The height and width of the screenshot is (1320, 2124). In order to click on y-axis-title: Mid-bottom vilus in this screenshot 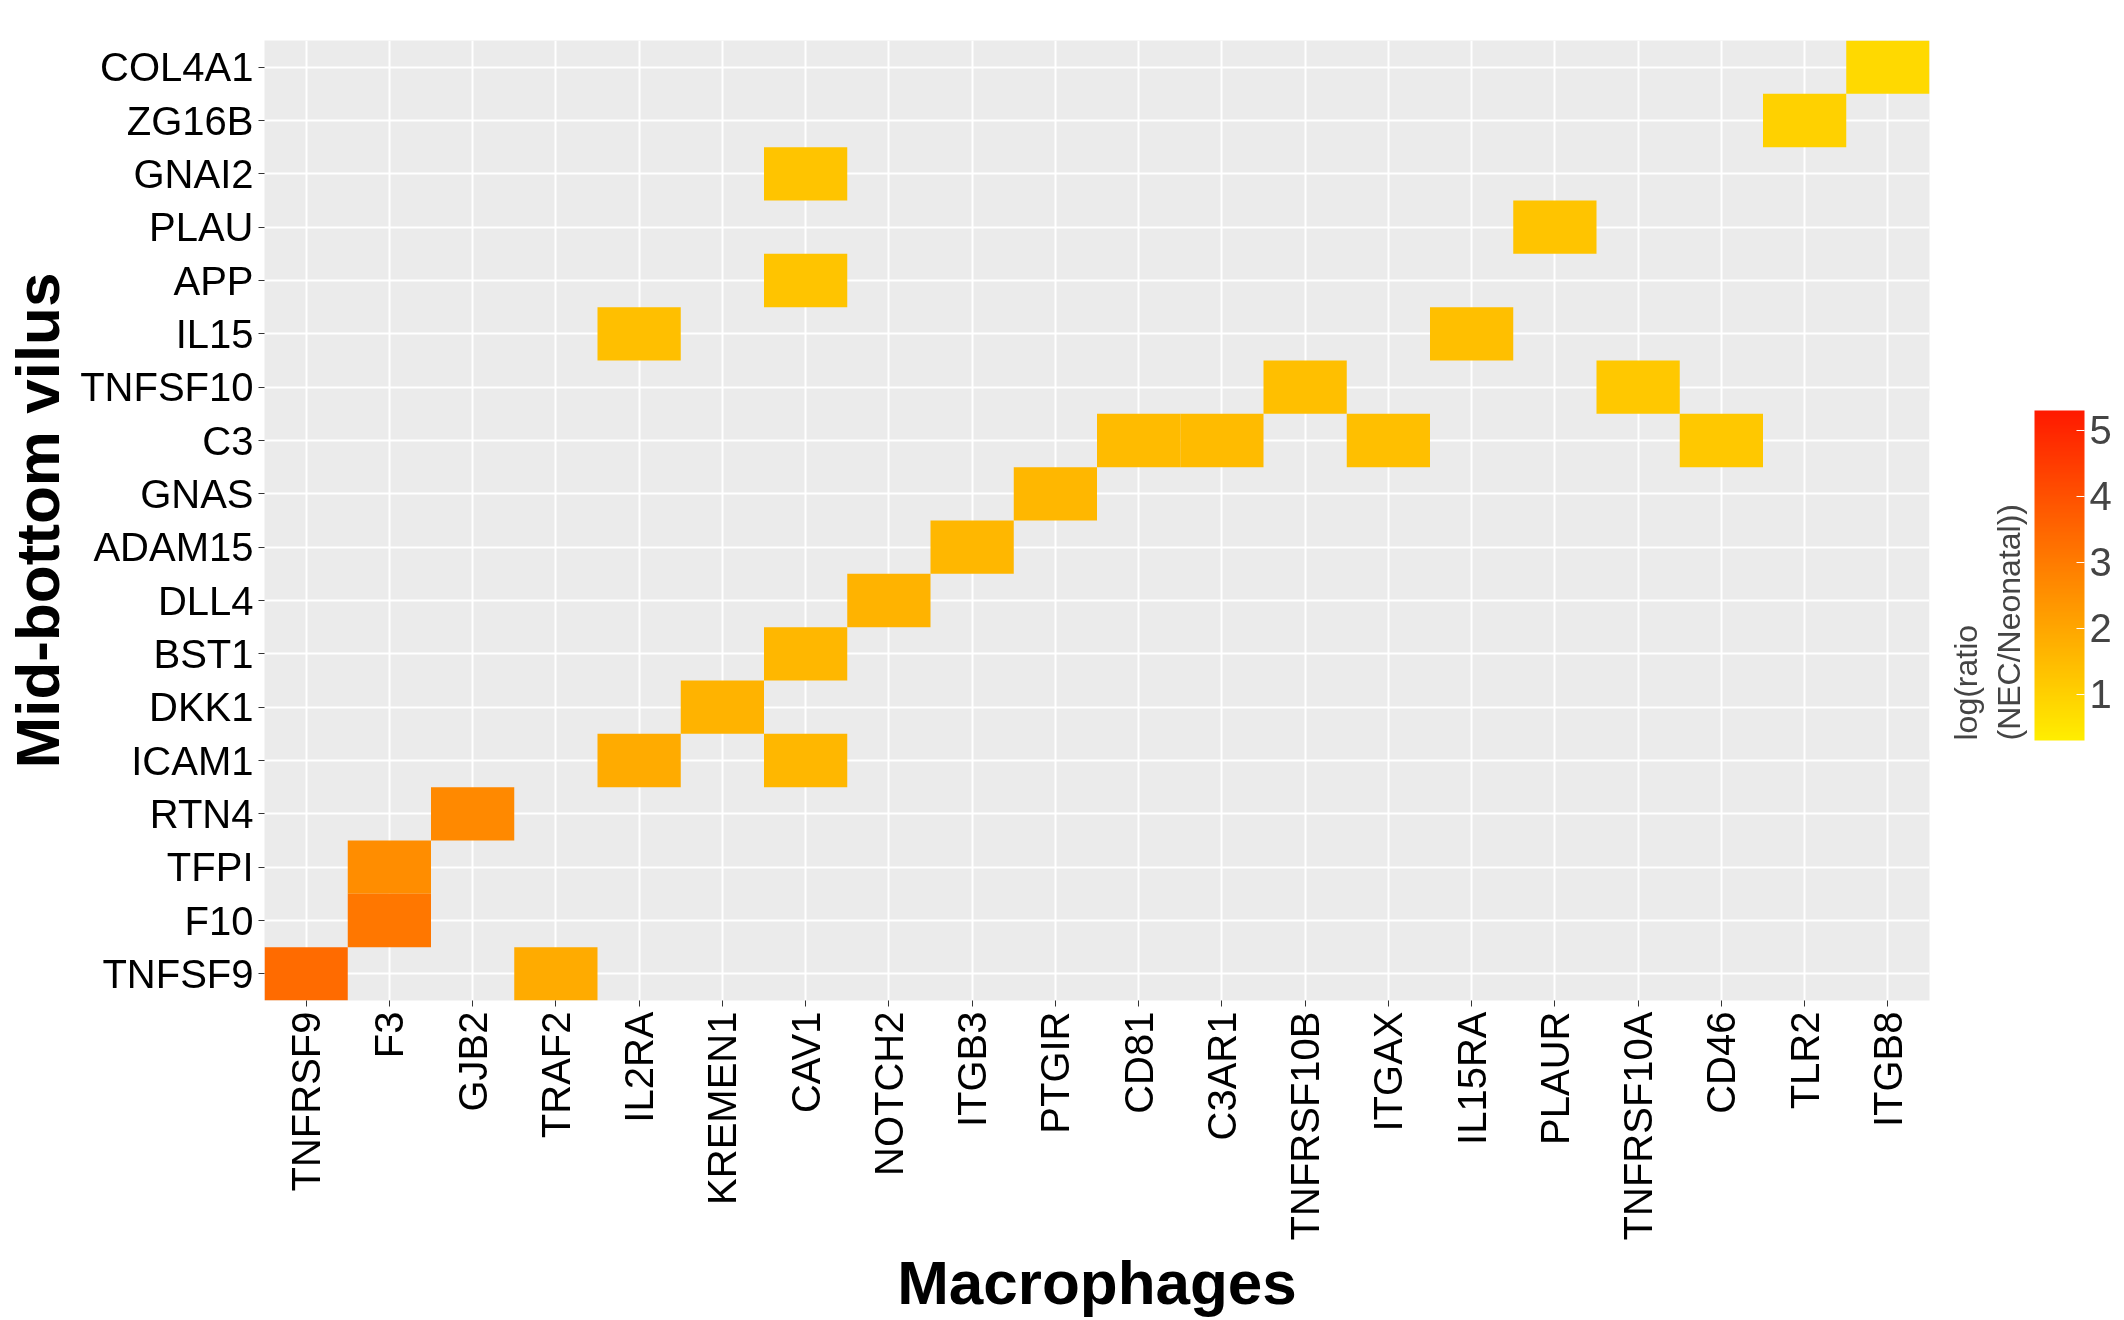, I will do `click(38, 520)`.